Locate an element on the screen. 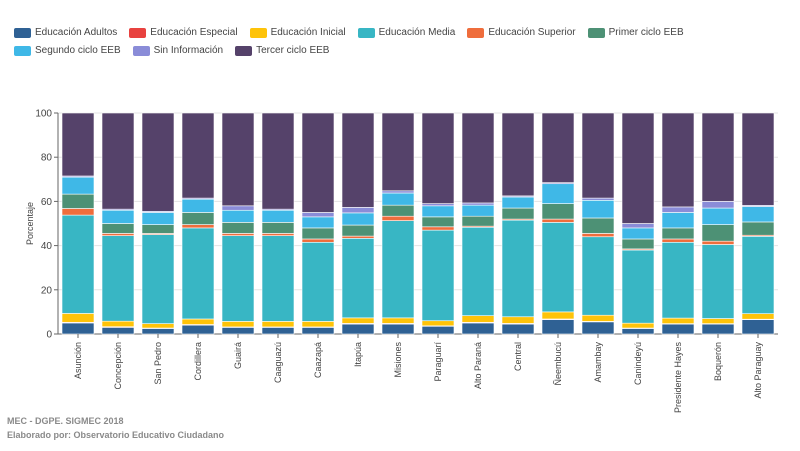 The width and height of the screenshot is (800, 451). legend-item: Sin Información is located at coordinates (177, 51).